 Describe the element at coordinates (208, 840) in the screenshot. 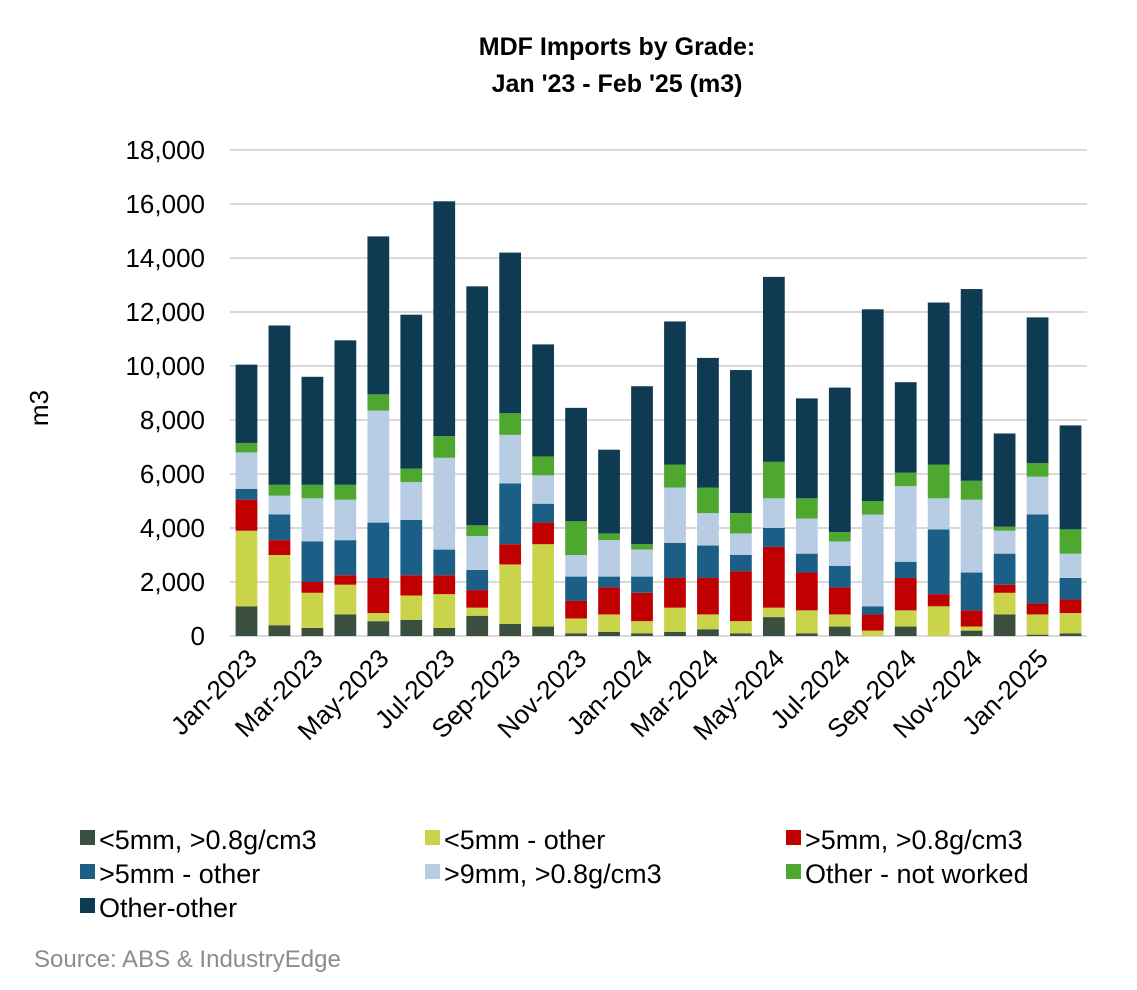

I see `legend-label: <5mm, >0.8g/cm3` at that location.